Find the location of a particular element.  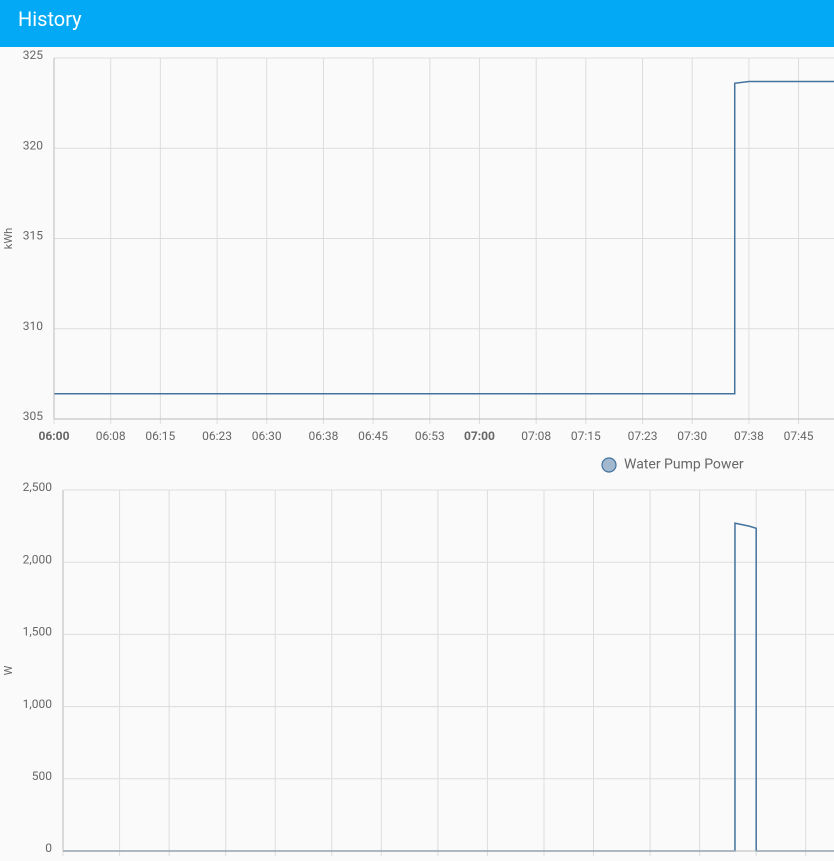

x-tick-label: 06:08 is located at coordinates (111, 436).